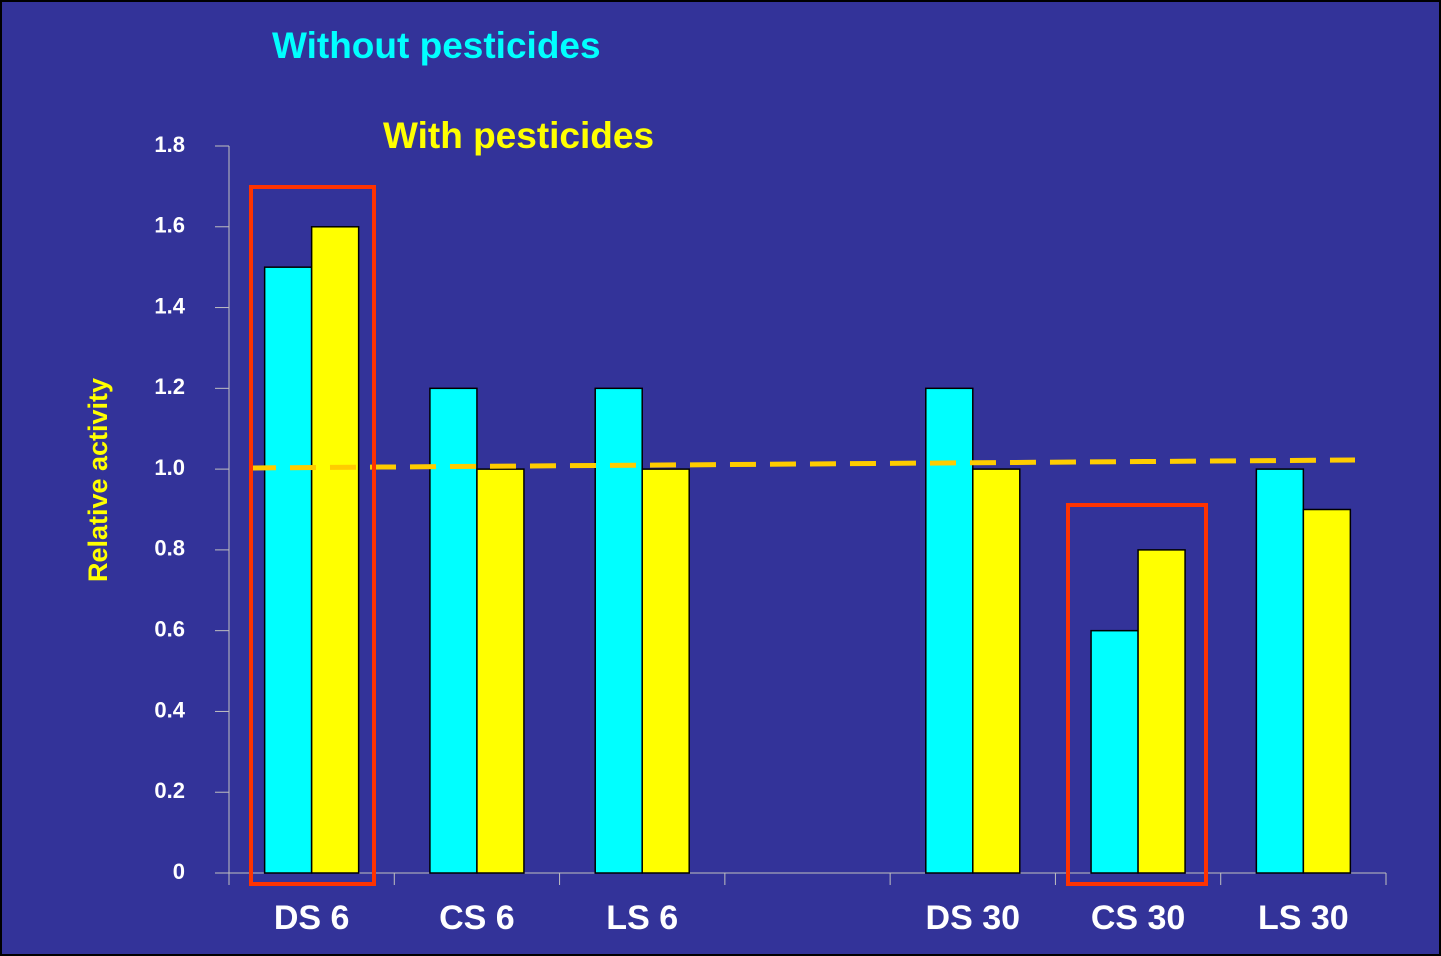  Describe the element at coordinates (169, 305) in the screenshot. I see `y-tick-label: 1.4` at that location.